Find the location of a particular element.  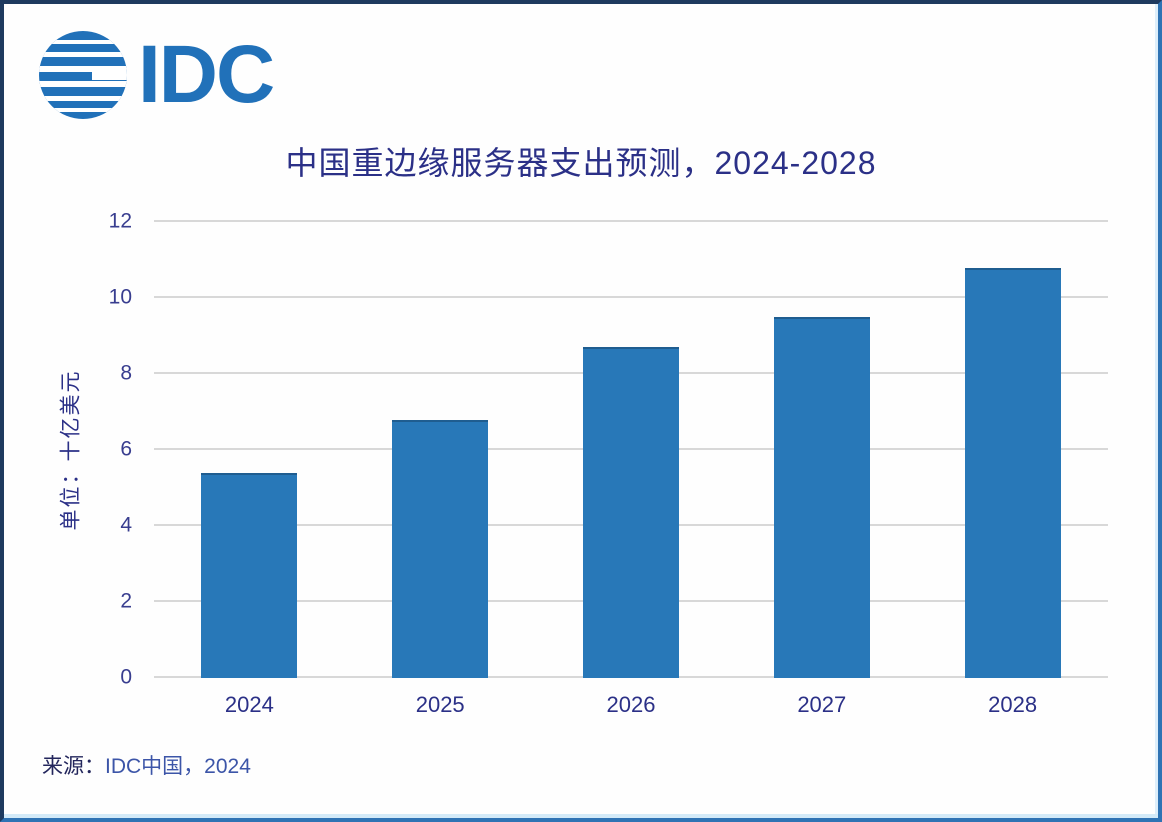

source-line: 来源：IDC中国，2024 is located at coordinates (146, 765).